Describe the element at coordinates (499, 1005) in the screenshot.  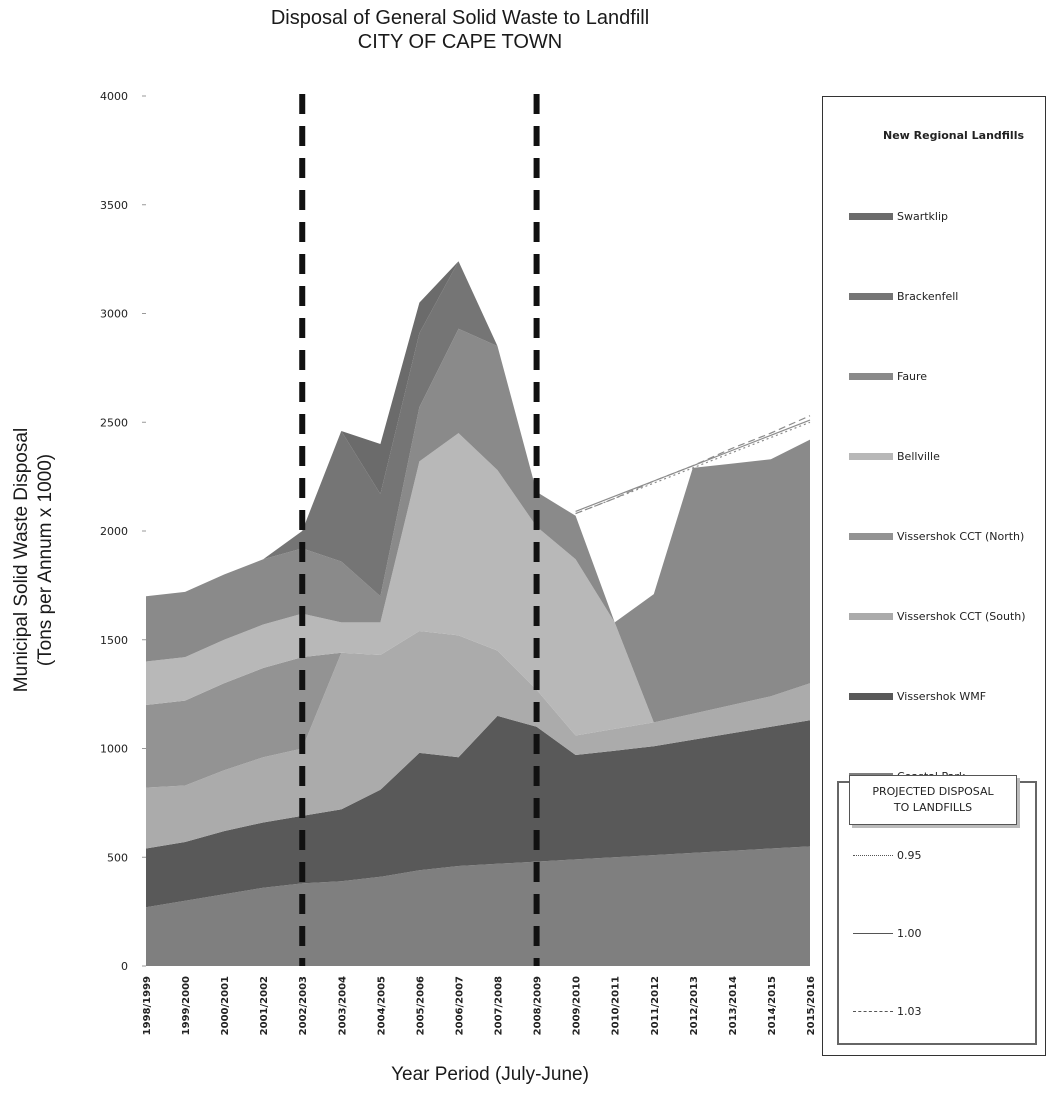
I see `x-tick-label-9: 2007/2008` at that location.